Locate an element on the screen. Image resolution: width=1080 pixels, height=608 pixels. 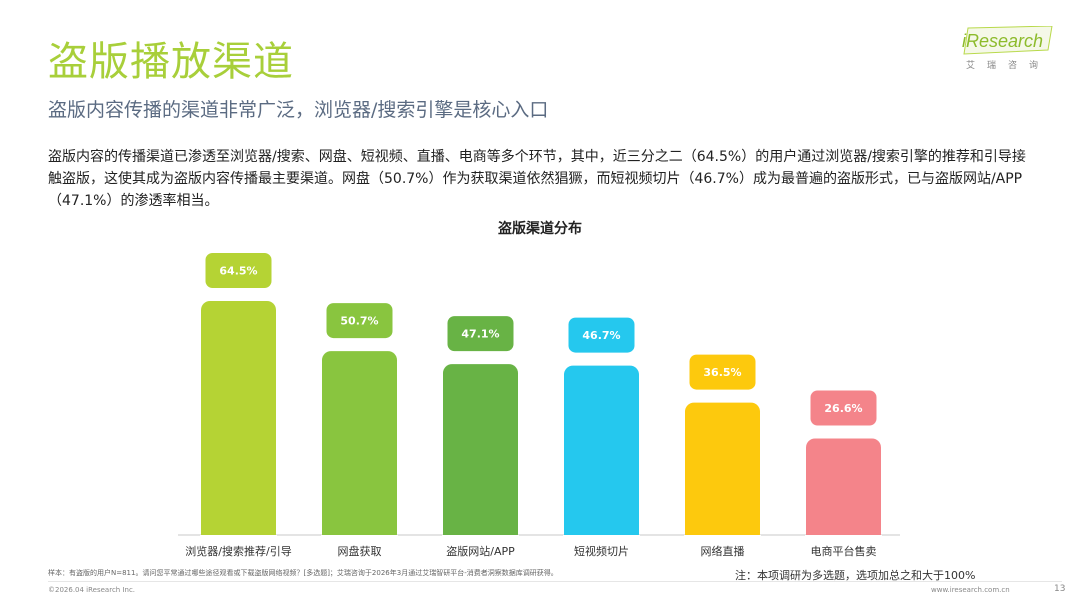
page-number: 13 is located at coordinates (1060, 589).